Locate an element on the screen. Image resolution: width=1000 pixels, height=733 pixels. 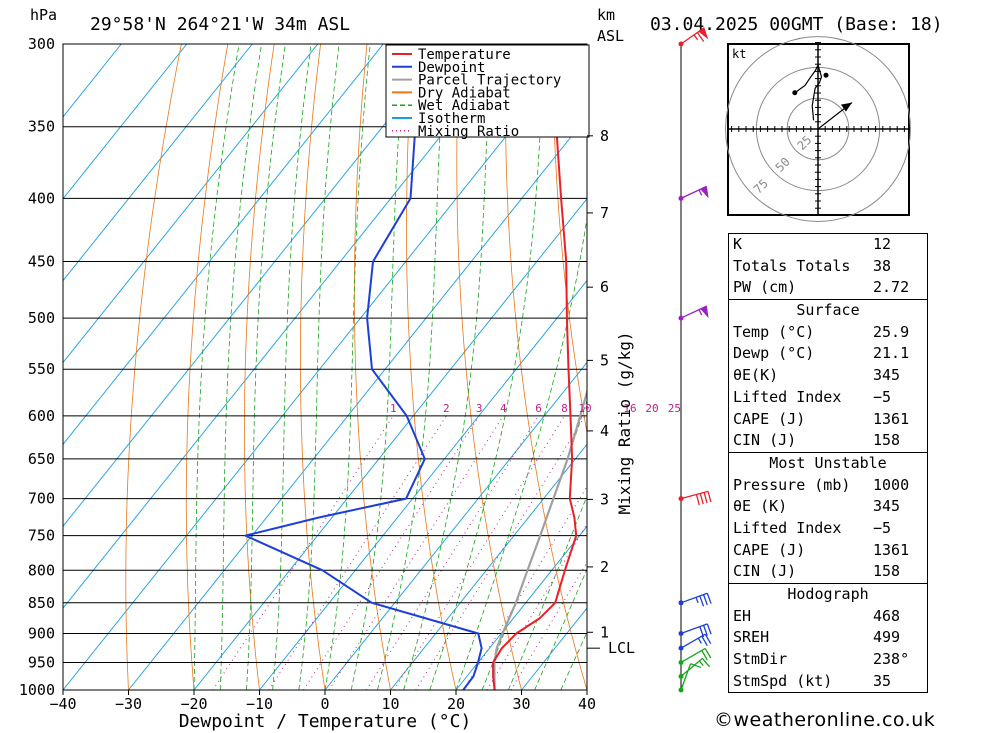
indices-key: Temp (°C) is located at coordinates (774, 331).